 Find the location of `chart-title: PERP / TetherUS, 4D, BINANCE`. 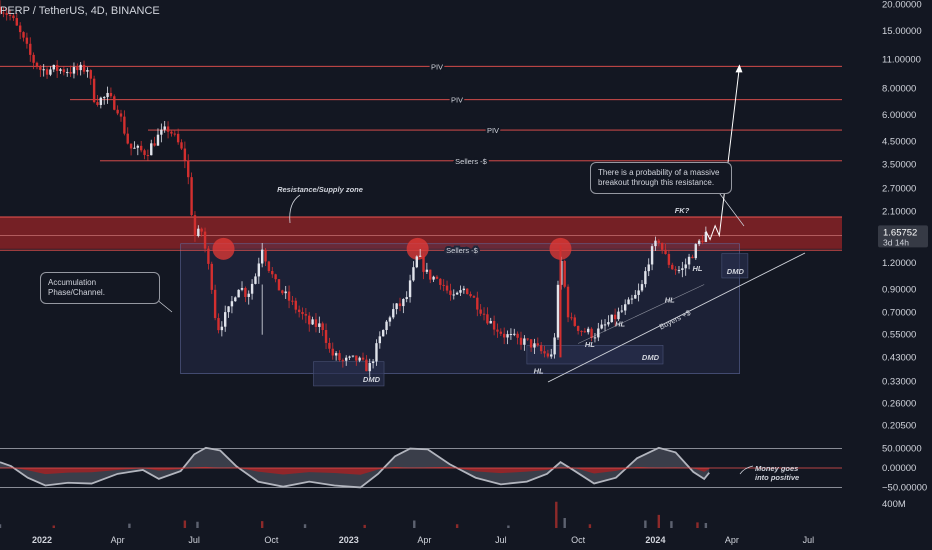

chart-title: PERP / TetherUS, 4D, BINANCE is located at coordinates (80, 11).